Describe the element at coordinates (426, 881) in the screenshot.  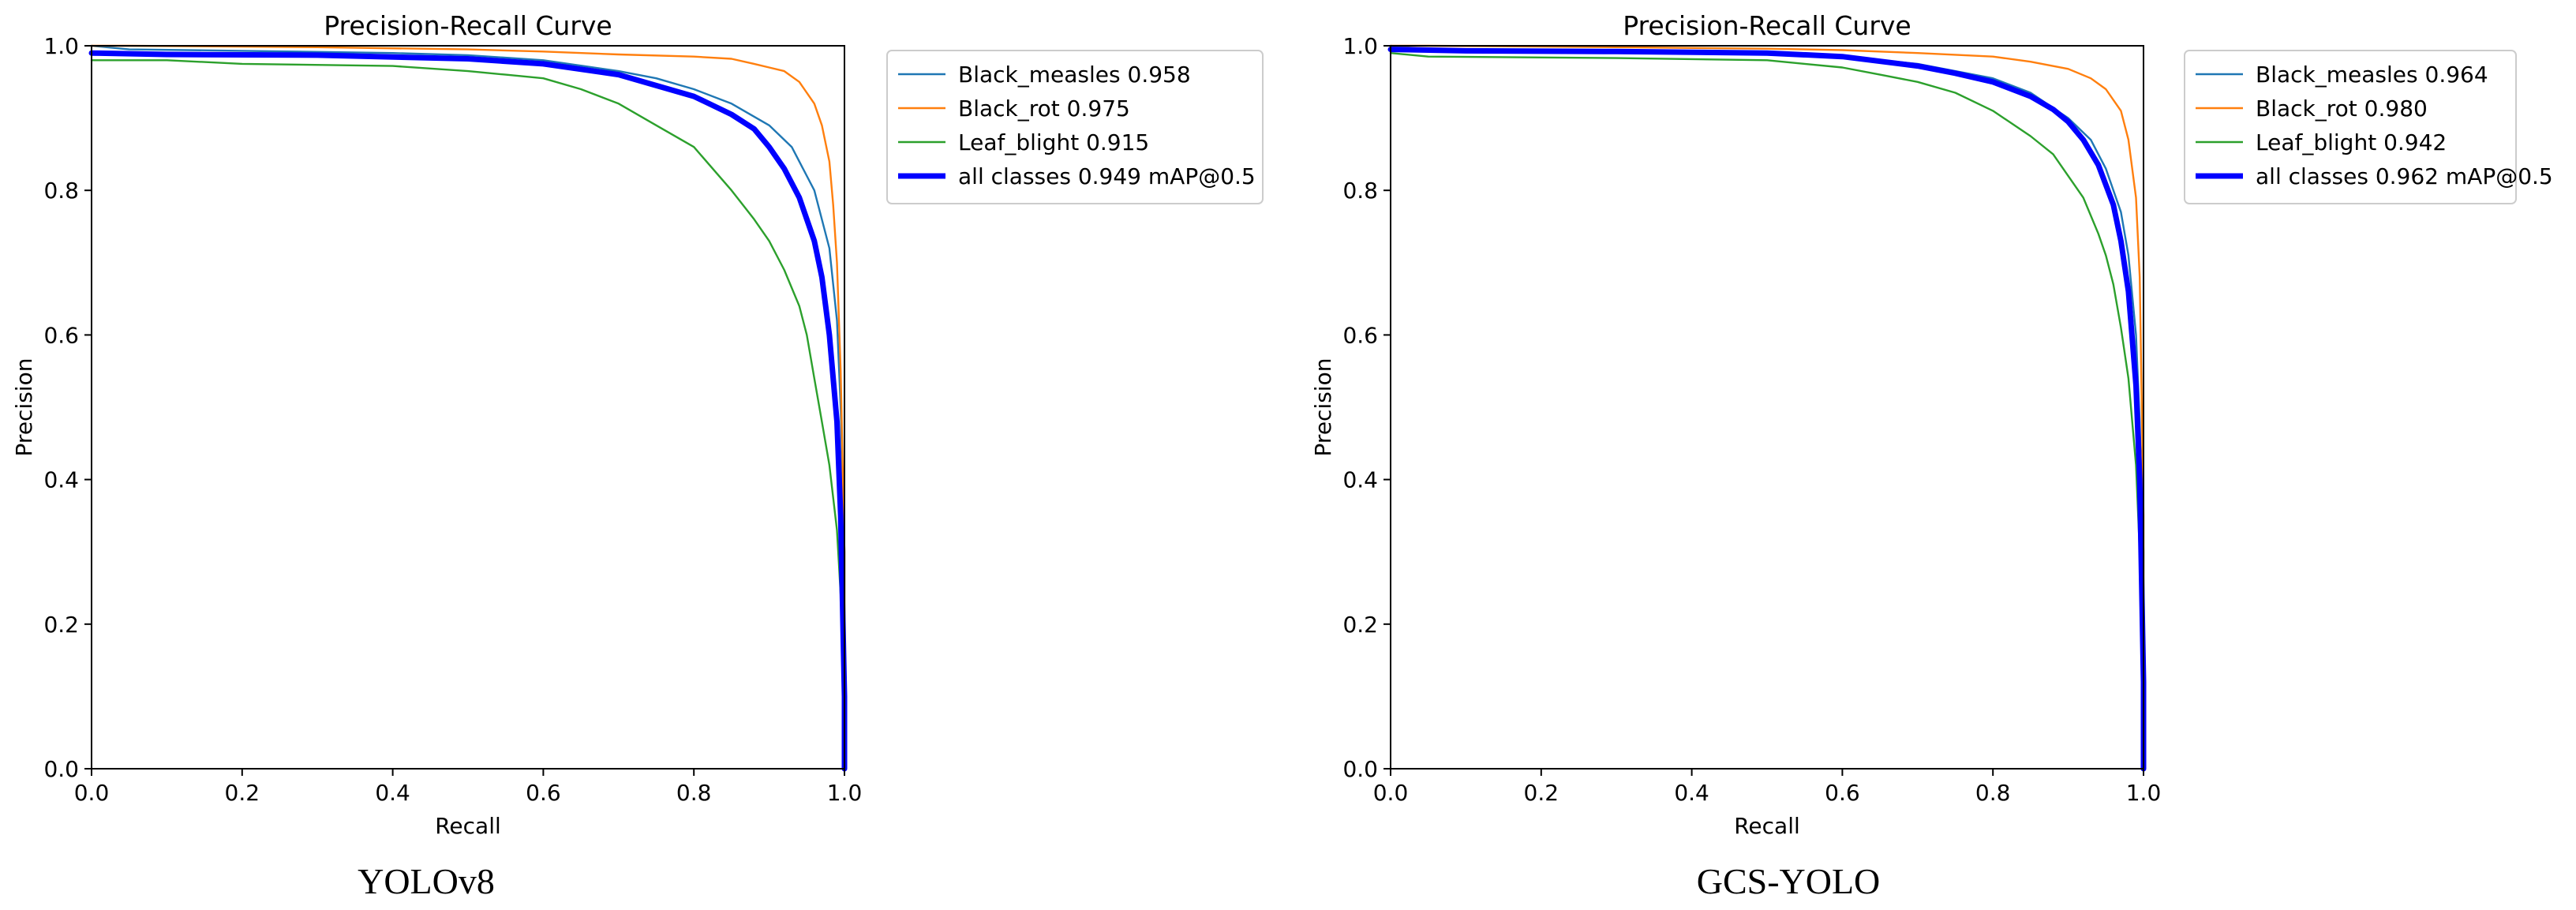
I see `panel-caption: YOLOv8` at that location.